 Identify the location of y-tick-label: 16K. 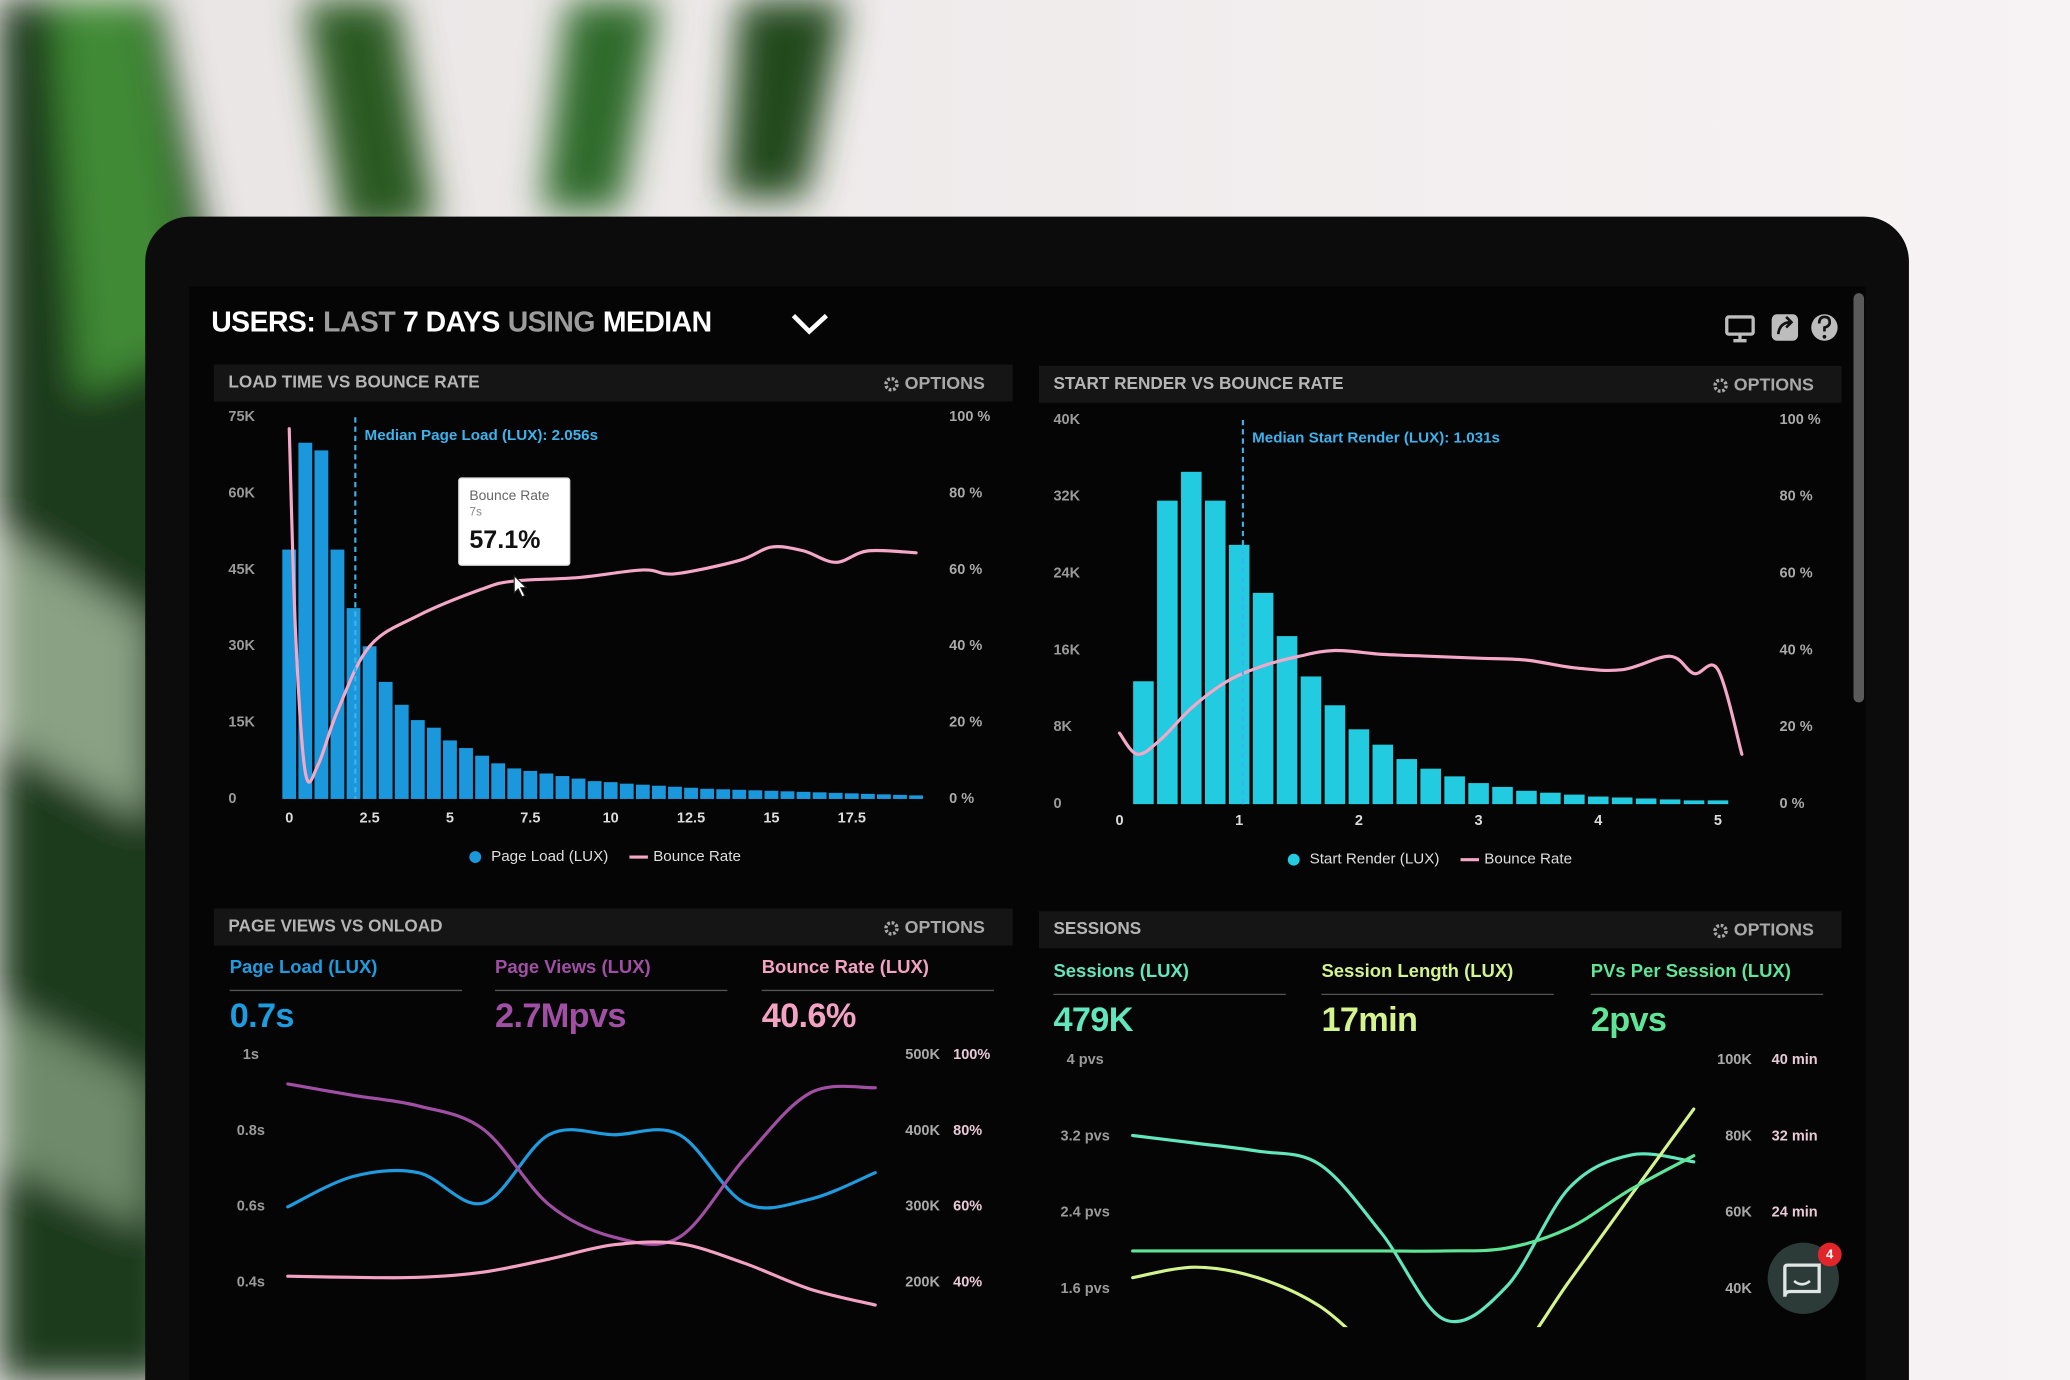
(1066, 650).